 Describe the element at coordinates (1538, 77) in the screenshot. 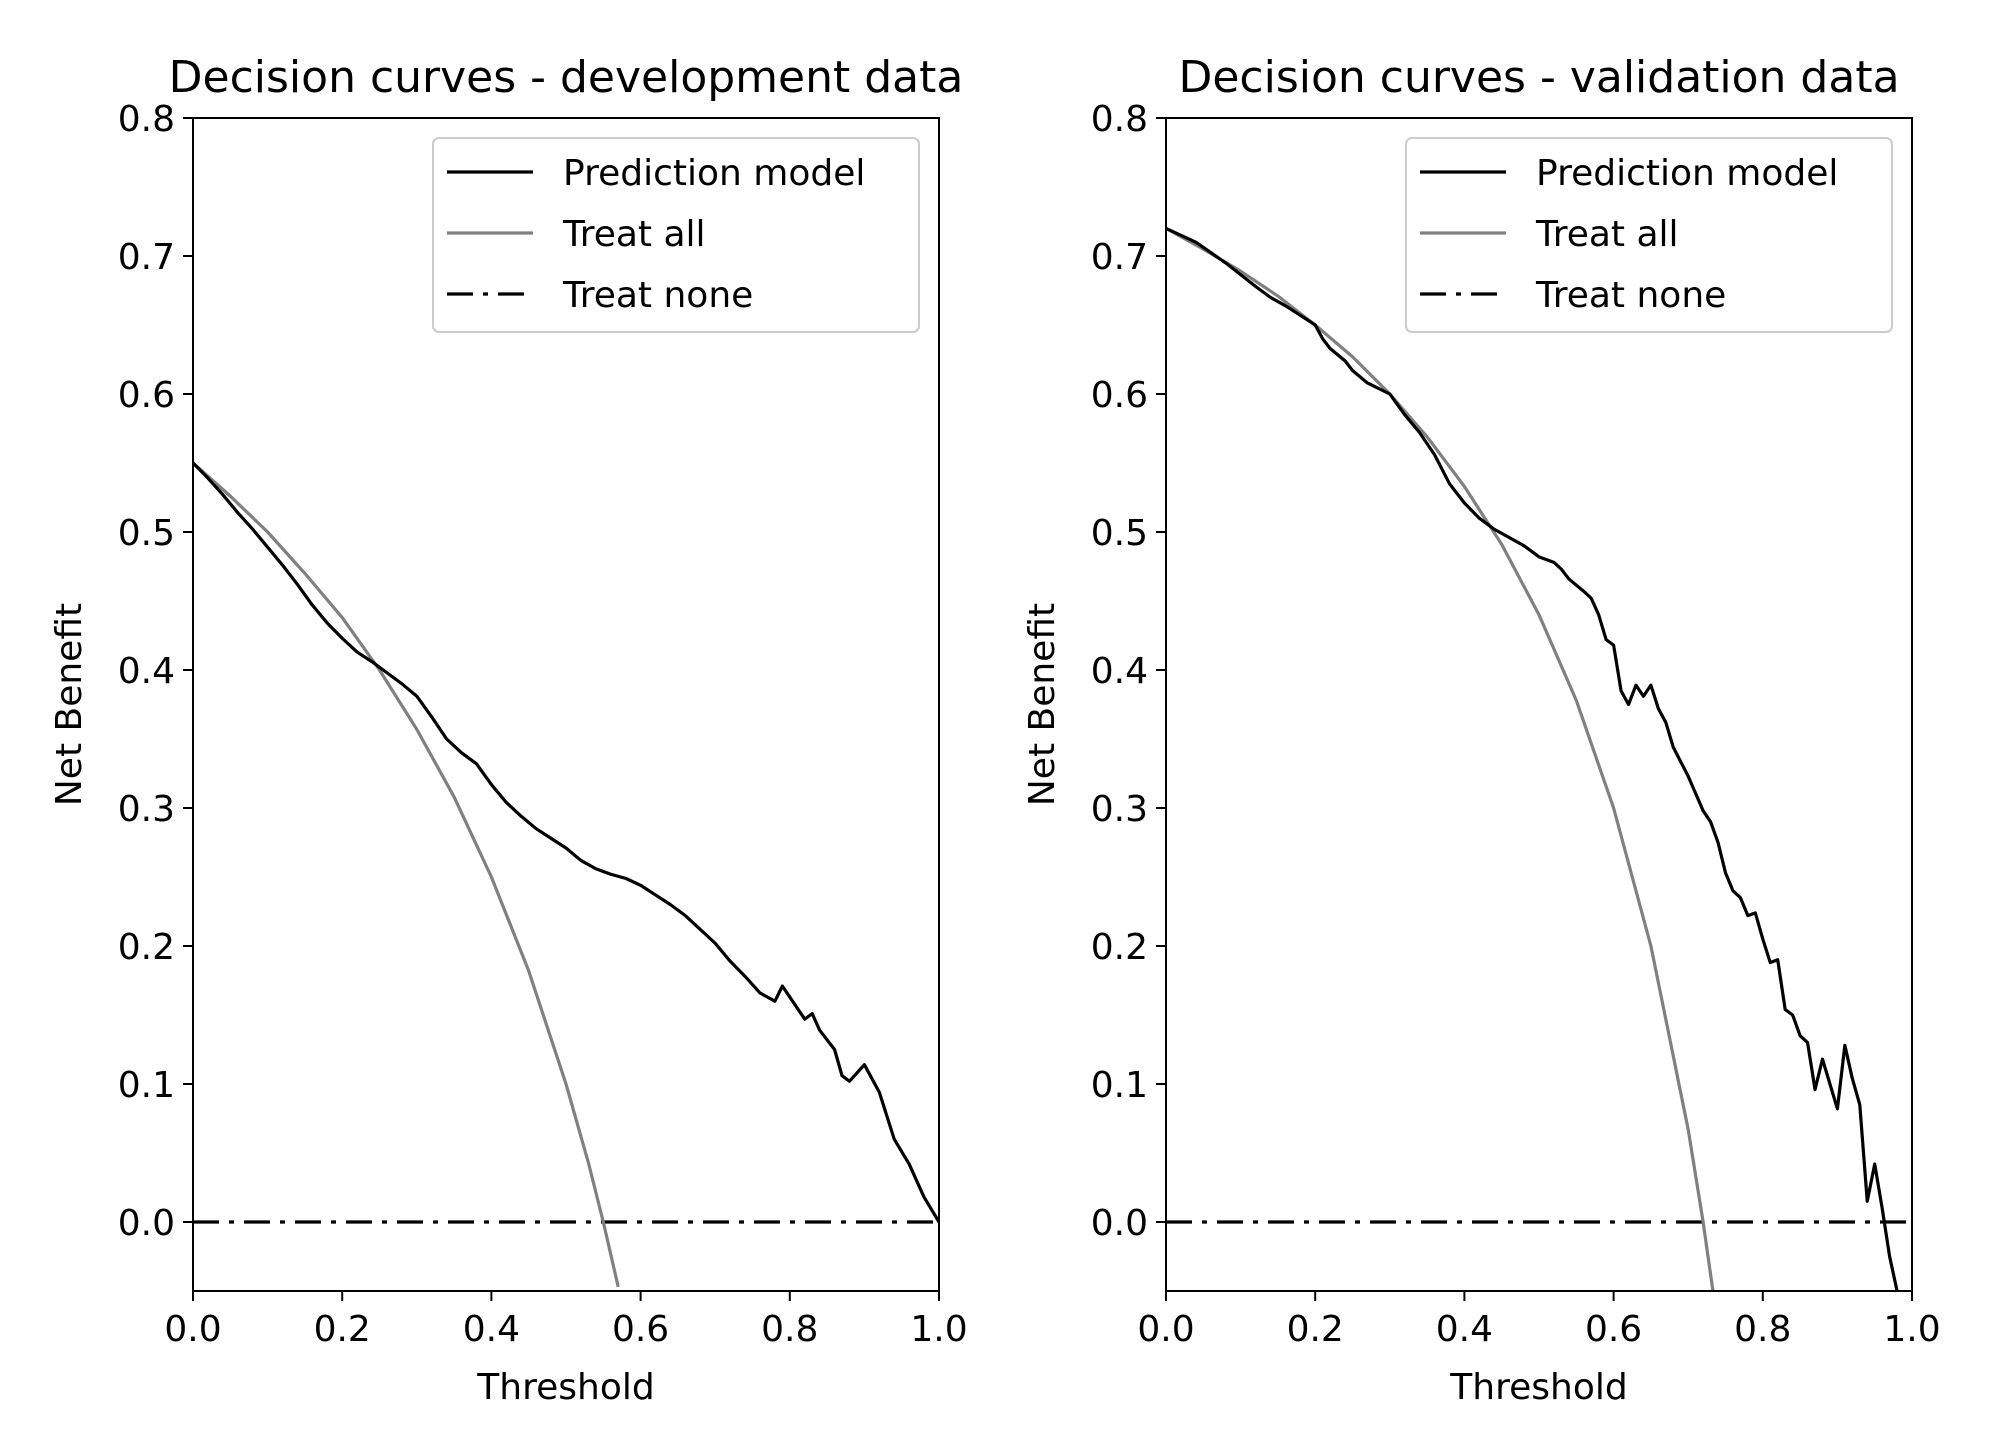

I see `chart-title: Decision curves - validation data` at that location.